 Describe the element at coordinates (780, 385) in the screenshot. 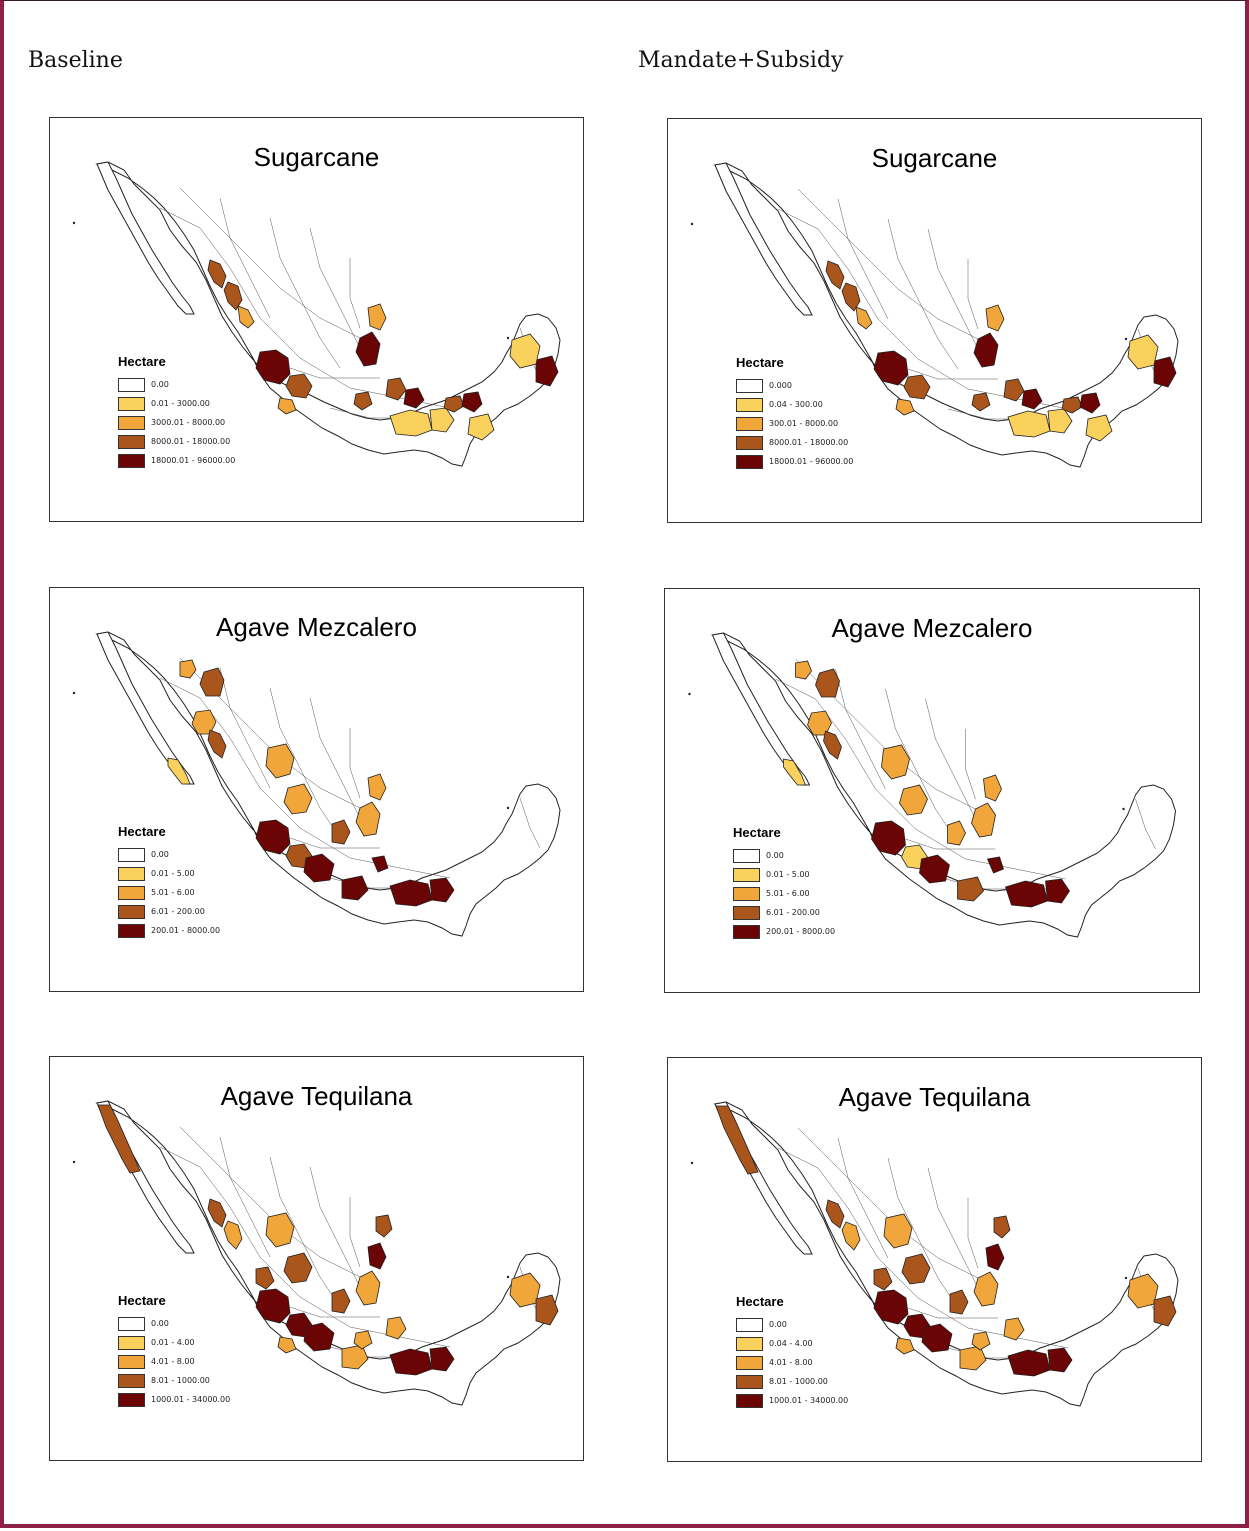

I see `legend-label: 0.000` at that location.